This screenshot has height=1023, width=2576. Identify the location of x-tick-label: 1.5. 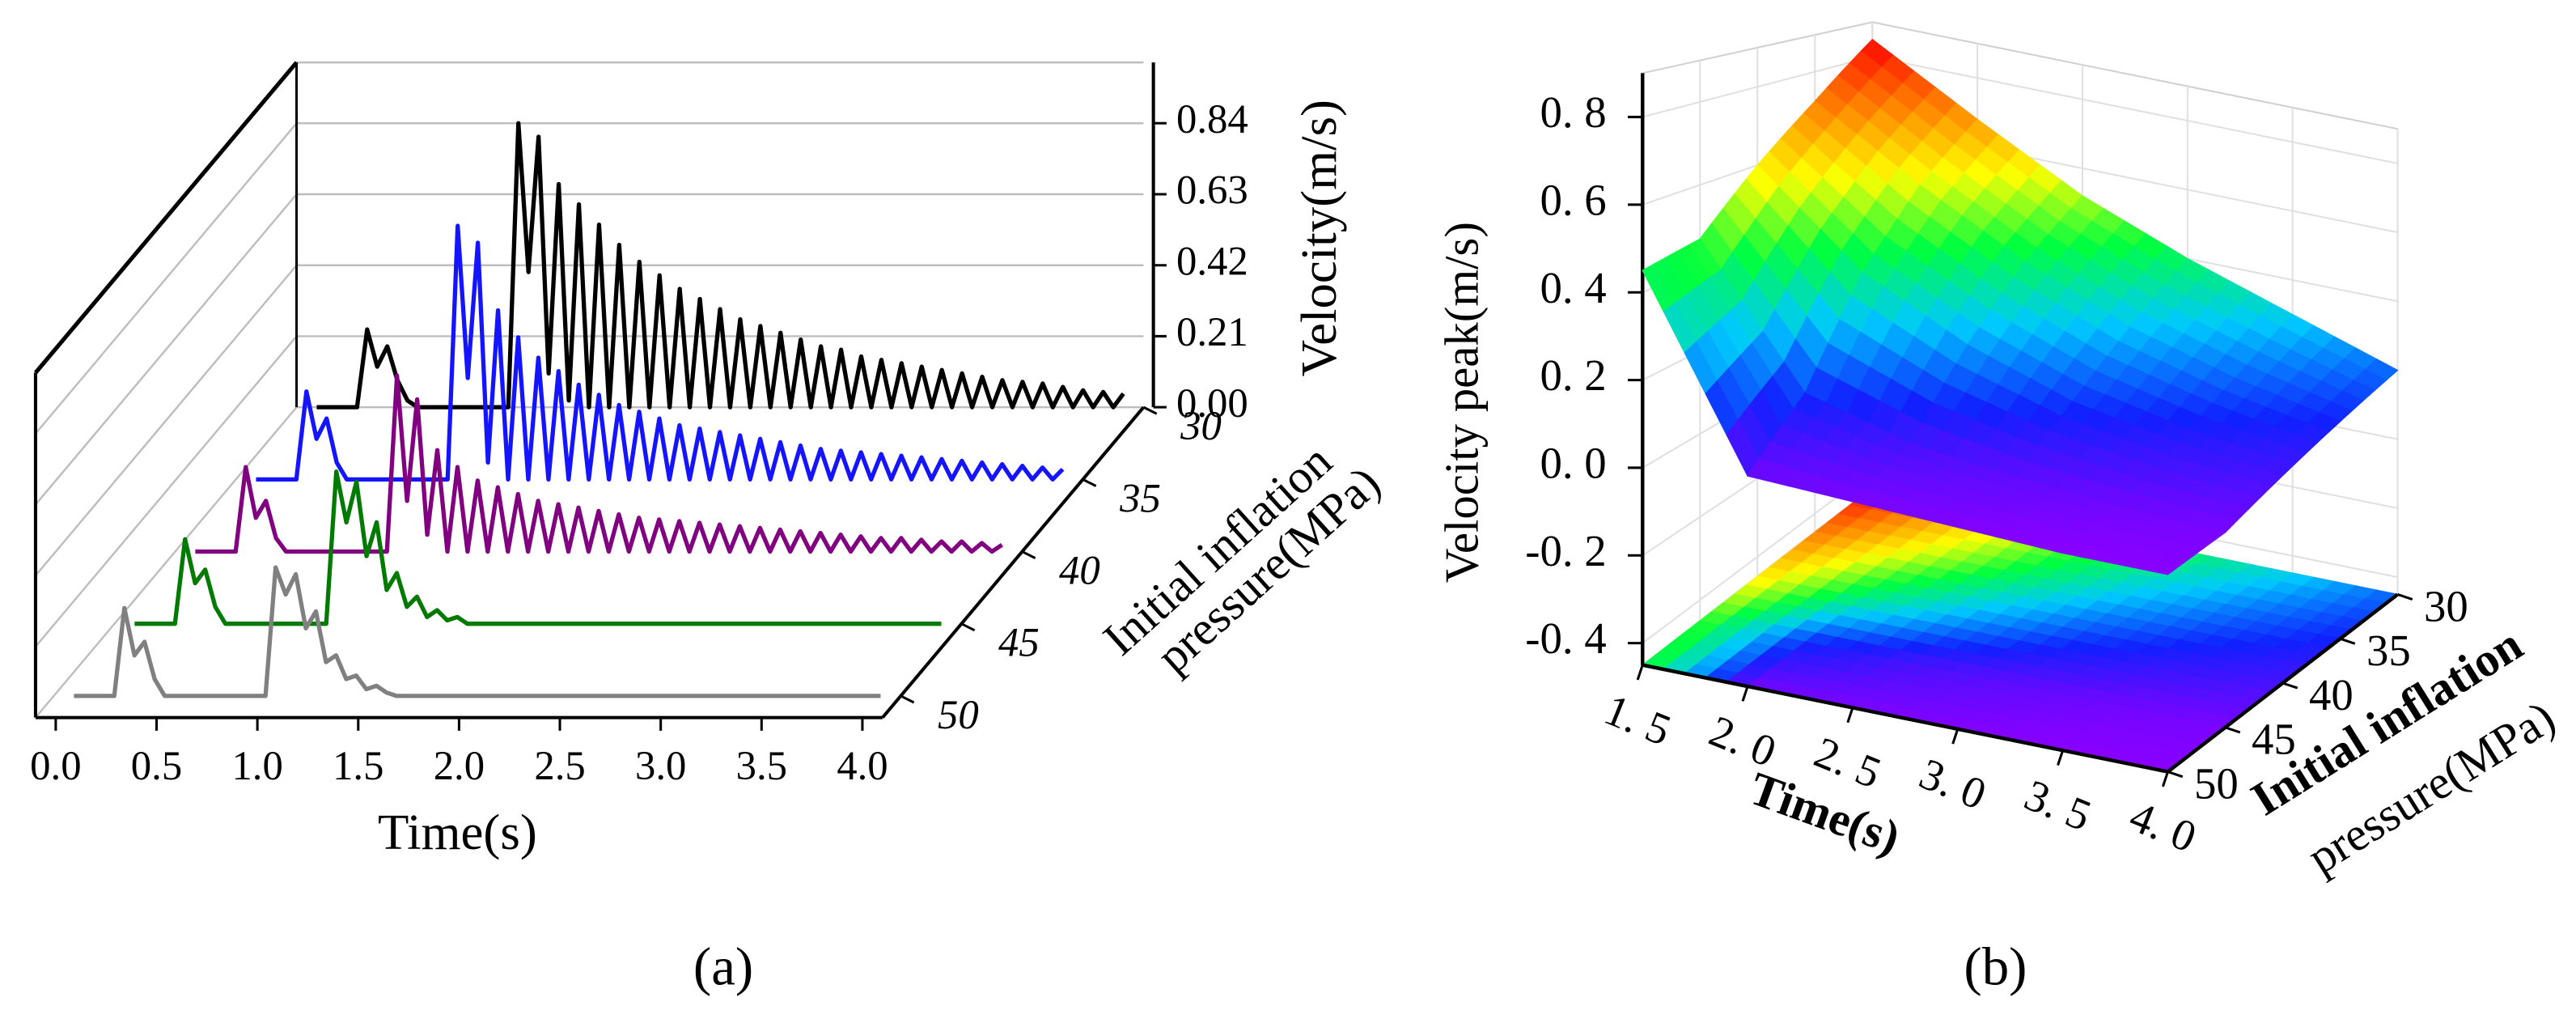
(358, 765).